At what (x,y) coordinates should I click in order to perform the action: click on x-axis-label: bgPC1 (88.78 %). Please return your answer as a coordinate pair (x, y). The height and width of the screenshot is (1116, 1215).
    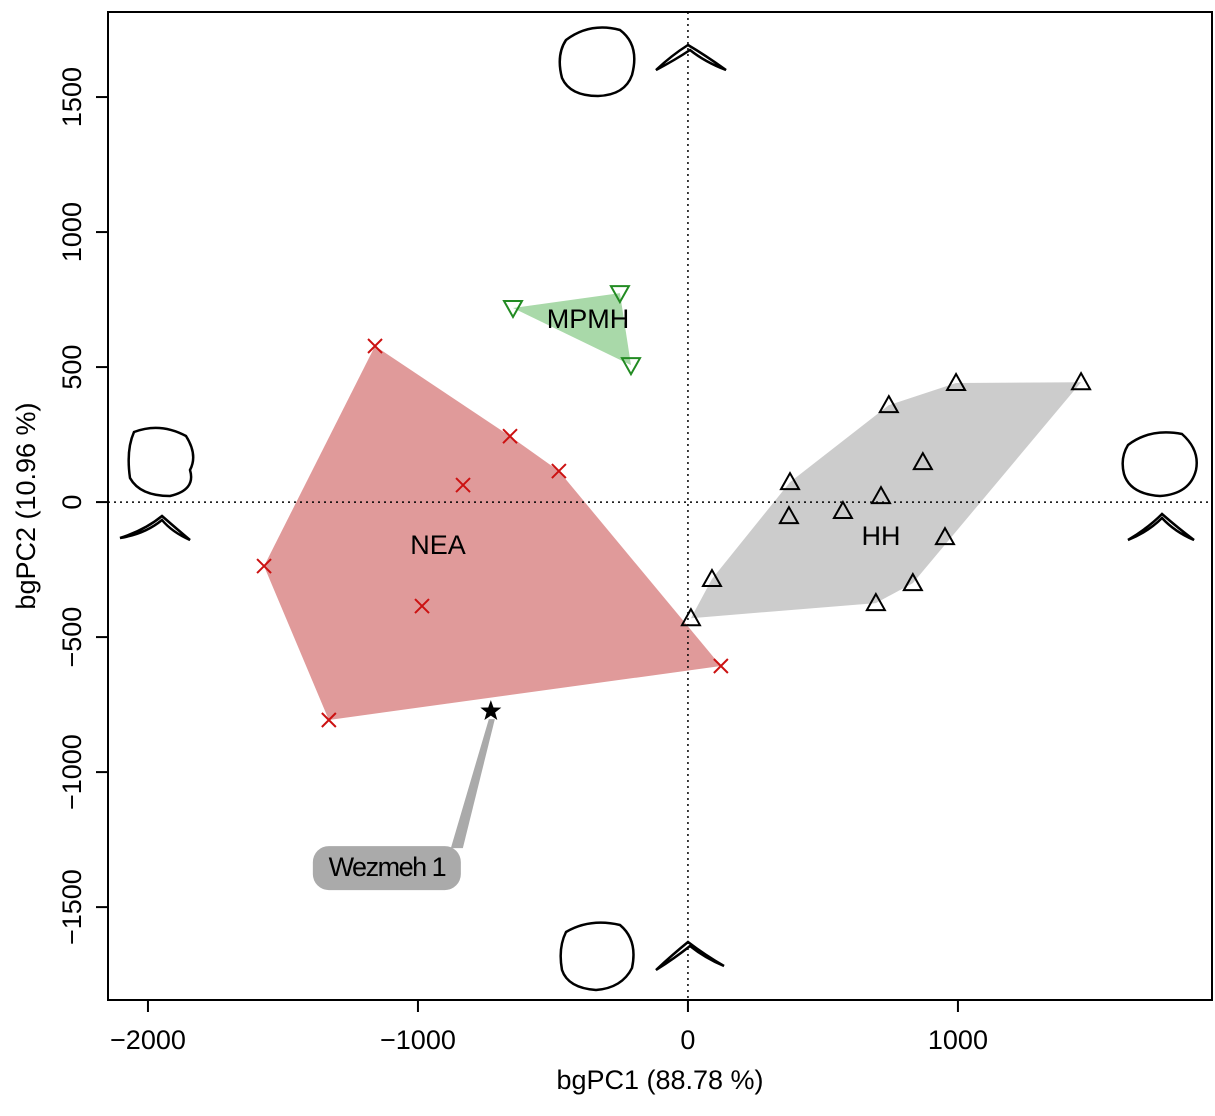
    Looking at the image, I should click on (659, 1080).